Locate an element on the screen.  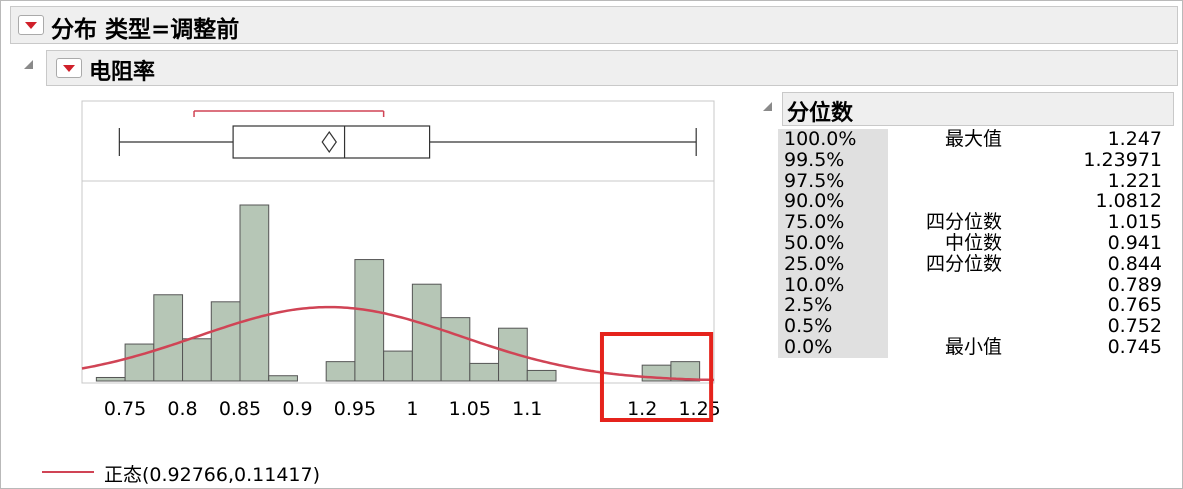
quantile-value: 1.015 is located at coordinates (1134, 222).